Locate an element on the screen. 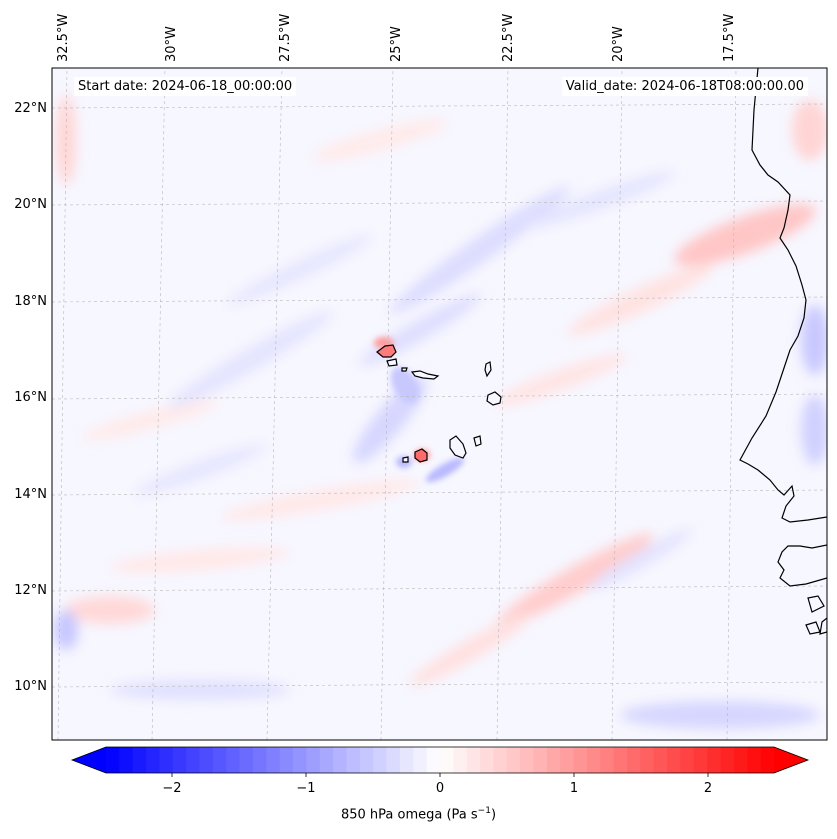  lon-label: 27.5°W is located at coordinates (285, 38).